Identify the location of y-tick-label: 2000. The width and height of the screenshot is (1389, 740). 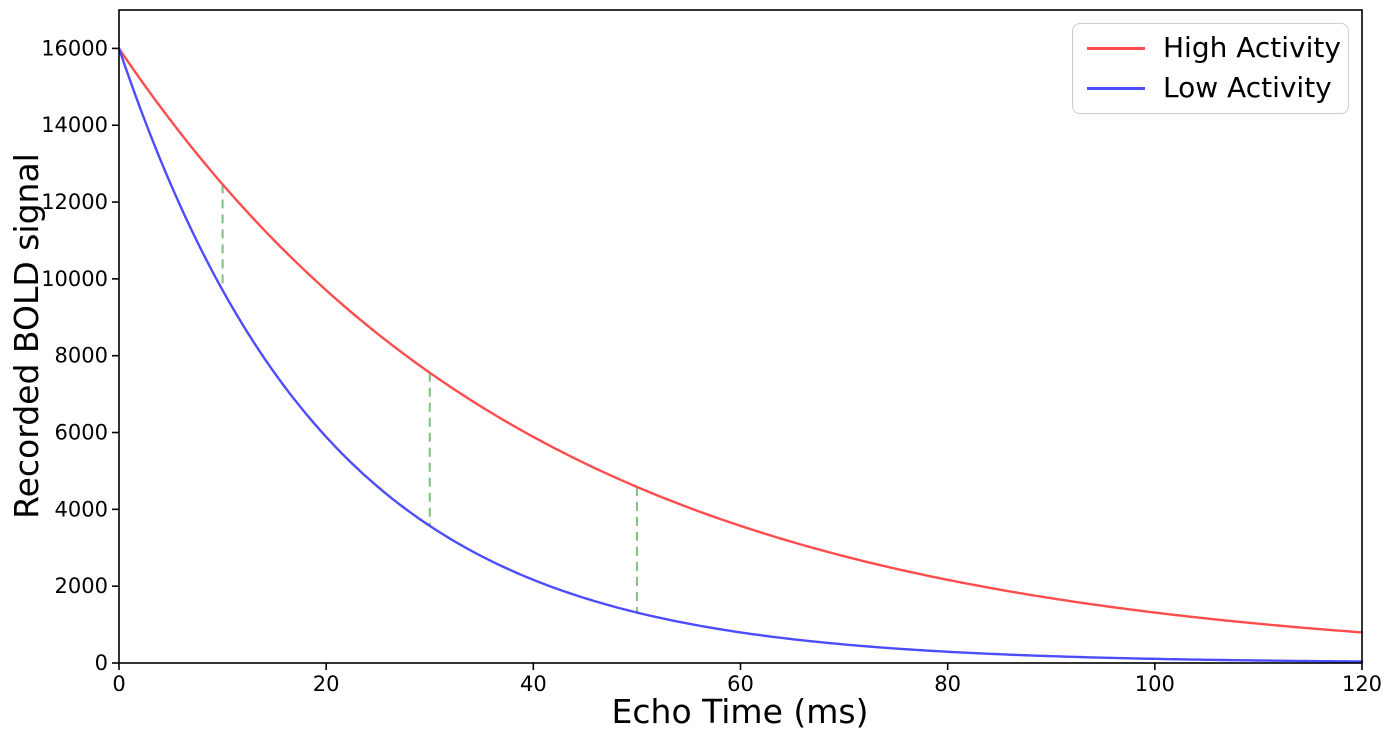
(81, 586).